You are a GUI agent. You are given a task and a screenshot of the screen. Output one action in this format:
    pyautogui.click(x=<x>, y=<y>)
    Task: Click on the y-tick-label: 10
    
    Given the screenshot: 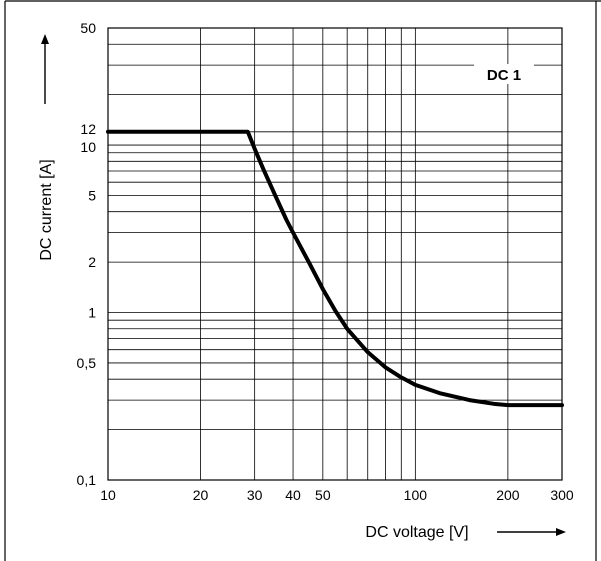 What is the action you would take?
    pyautogui.click(x=88, y=147)
    